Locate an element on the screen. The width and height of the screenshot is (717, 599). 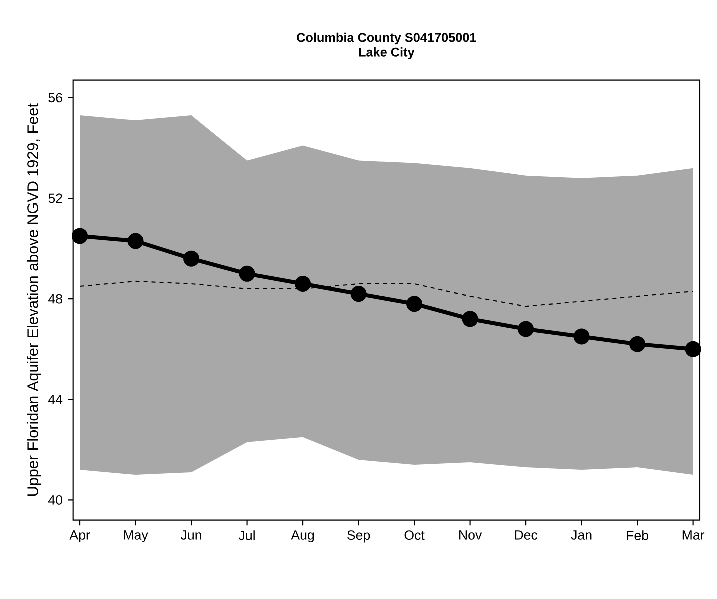
x-tick-label: Mar is located at coordinates (693, 535).